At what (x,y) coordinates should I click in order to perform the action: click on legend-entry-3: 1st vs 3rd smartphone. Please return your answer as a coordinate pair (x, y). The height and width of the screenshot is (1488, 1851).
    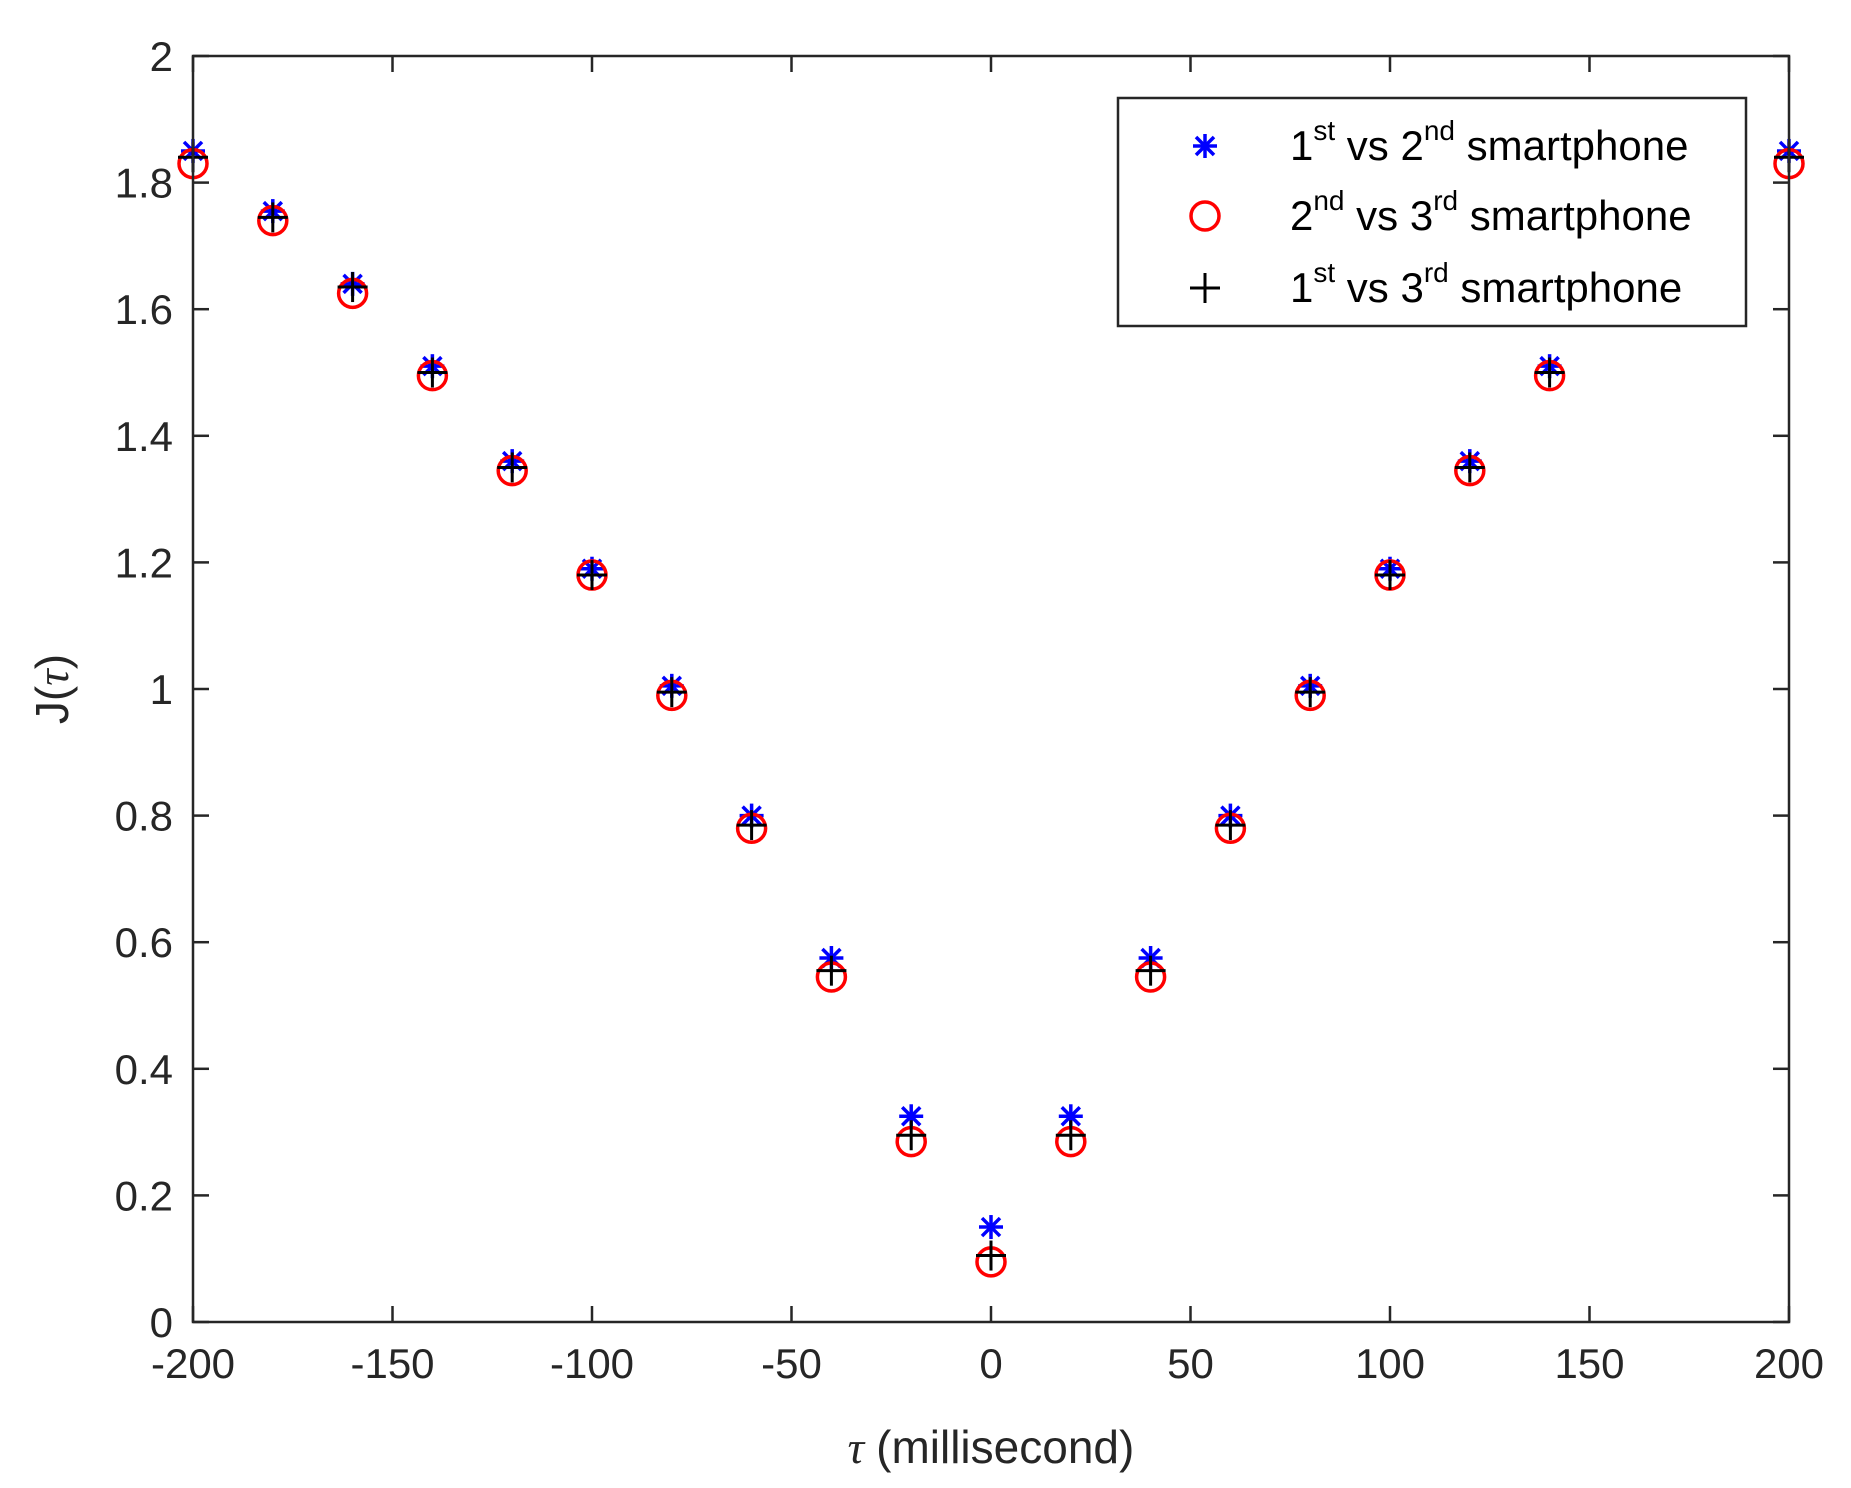
    Looking at the image, I should click on (1436, 284).